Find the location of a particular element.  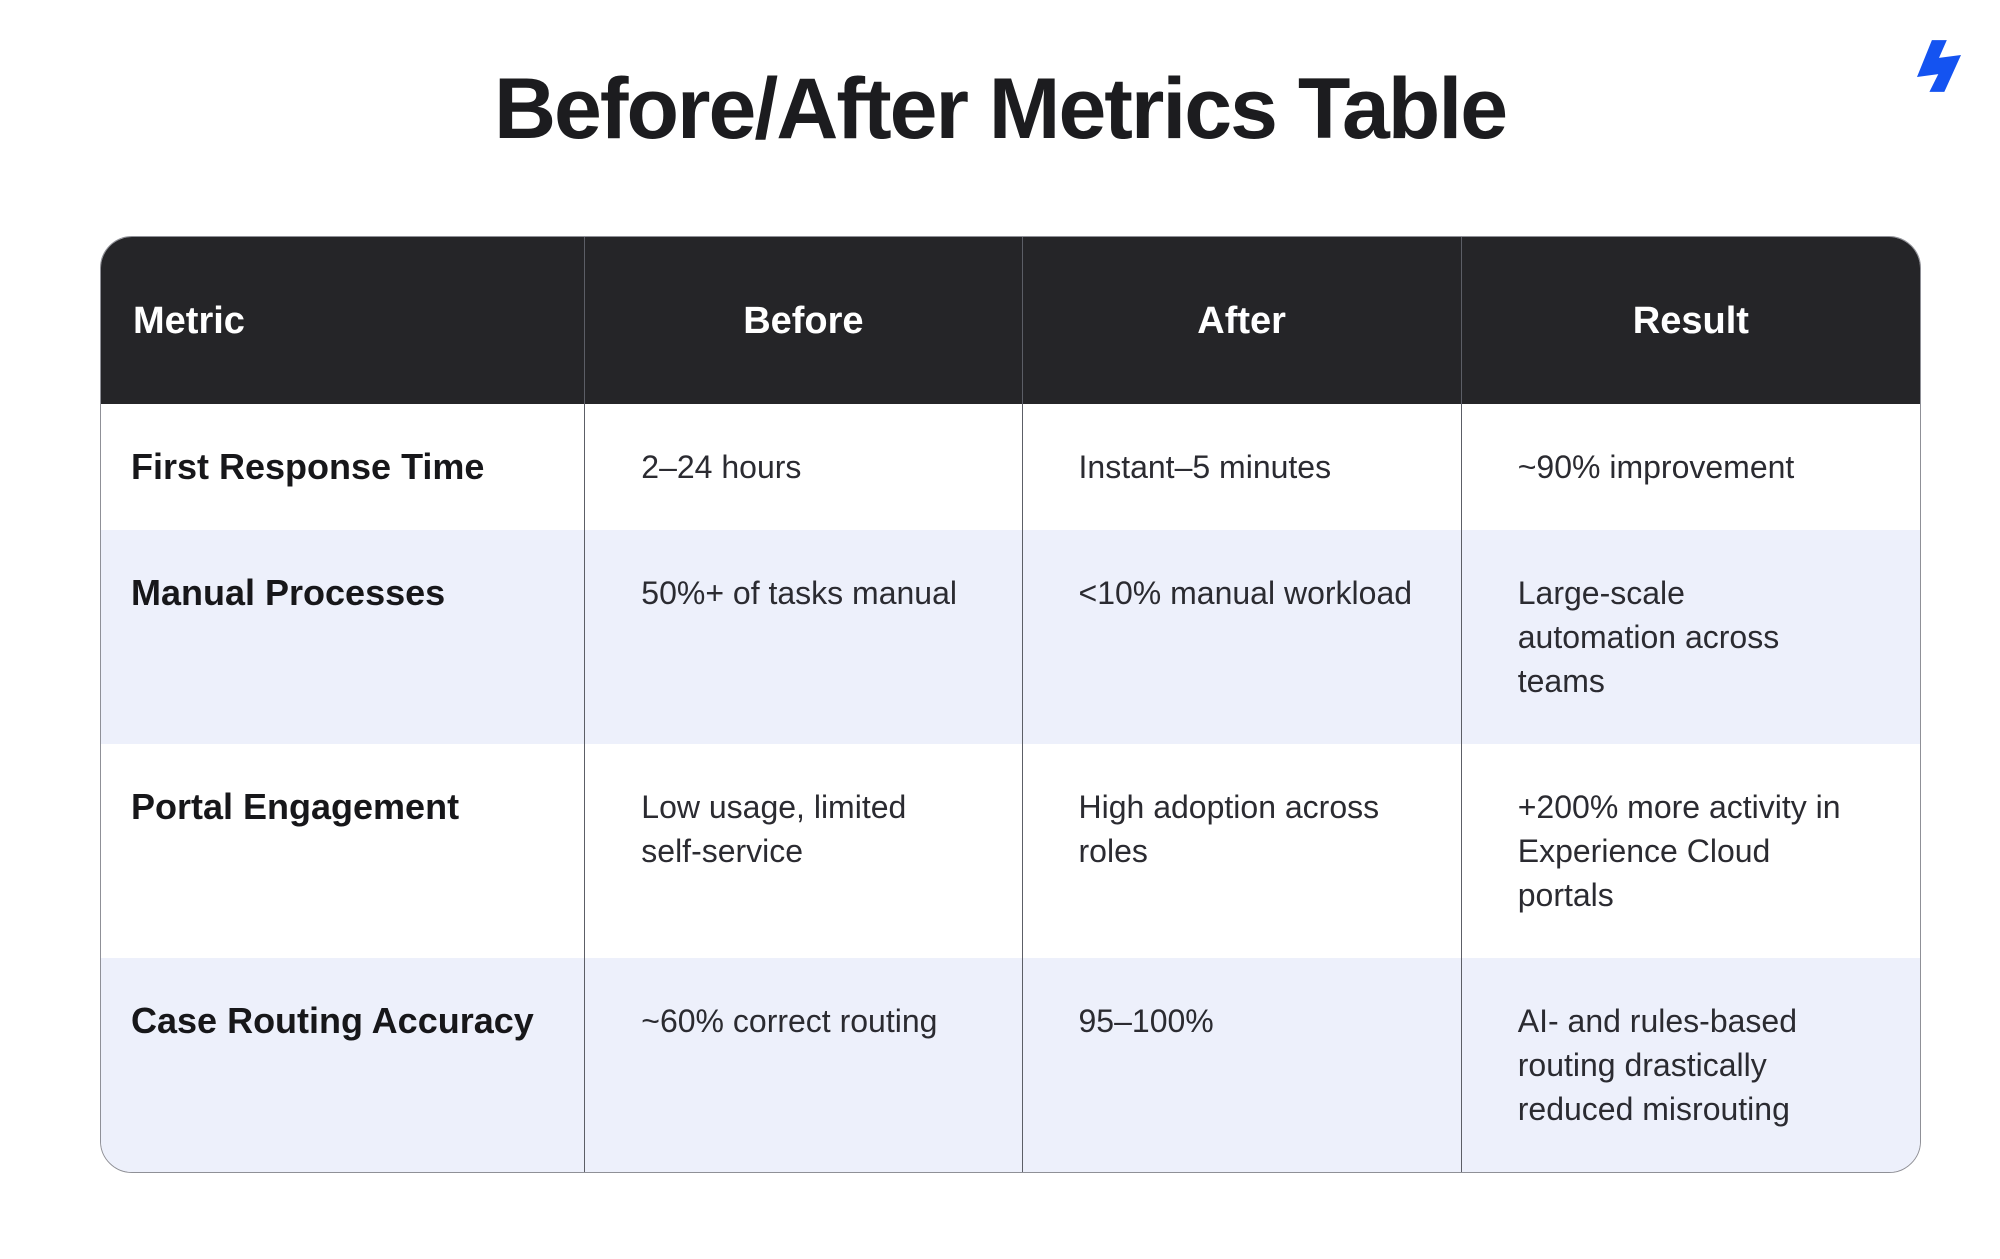

cell-before: Low usage, limited self-service is located at coordinates (802, 851).